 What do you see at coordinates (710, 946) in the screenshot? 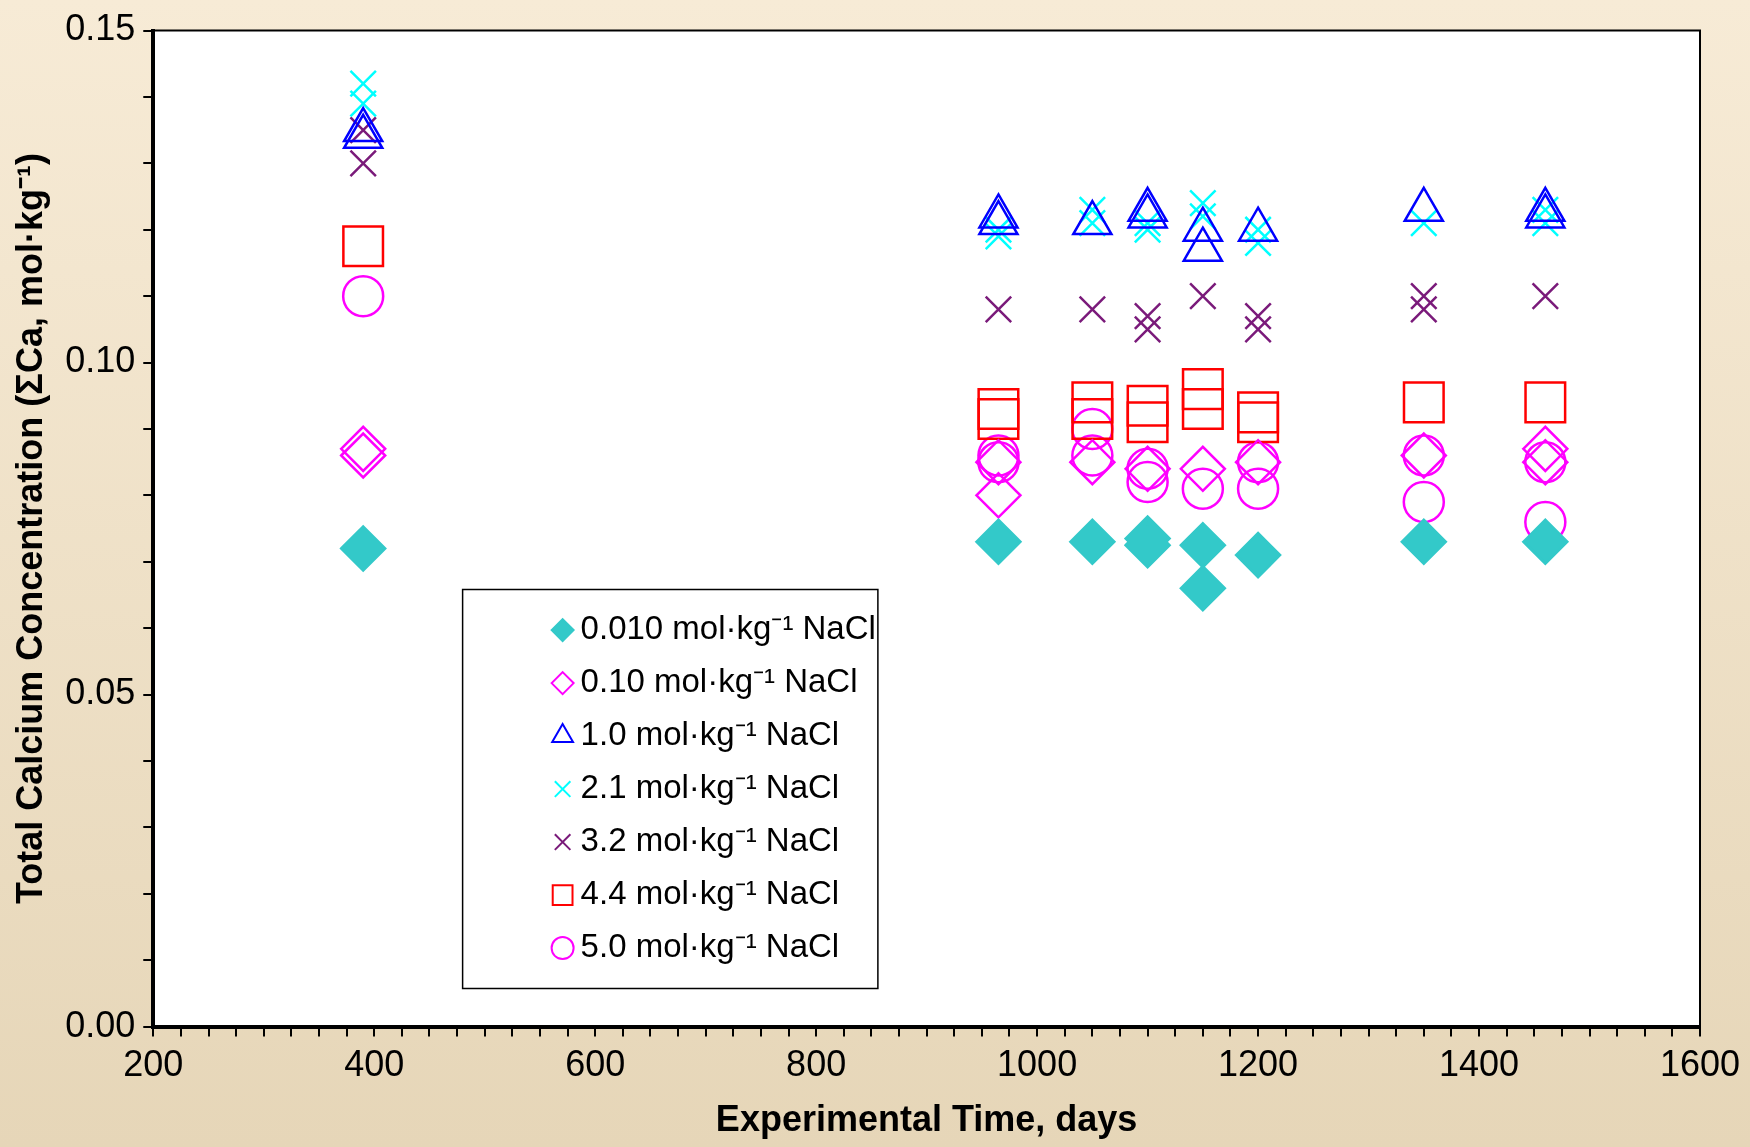
I see `legend-label: 5.0 mol·kg⁻¹ NaCl` at bounding box center [710, 946].